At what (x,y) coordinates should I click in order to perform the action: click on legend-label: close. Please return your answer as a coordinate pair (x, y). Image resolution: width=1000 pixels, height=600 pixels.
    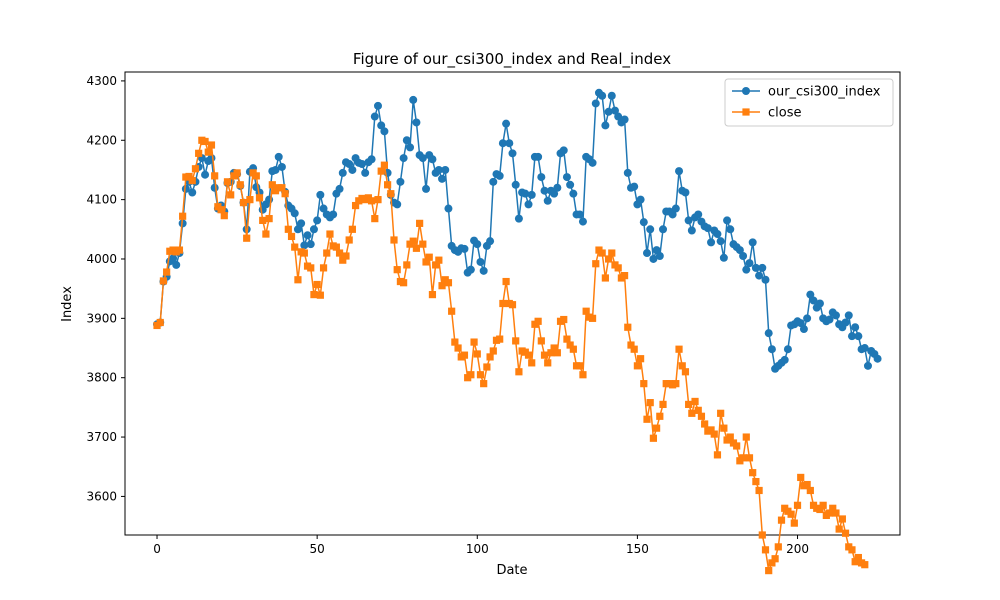
    Looking at the image, I should click on (784, 113).